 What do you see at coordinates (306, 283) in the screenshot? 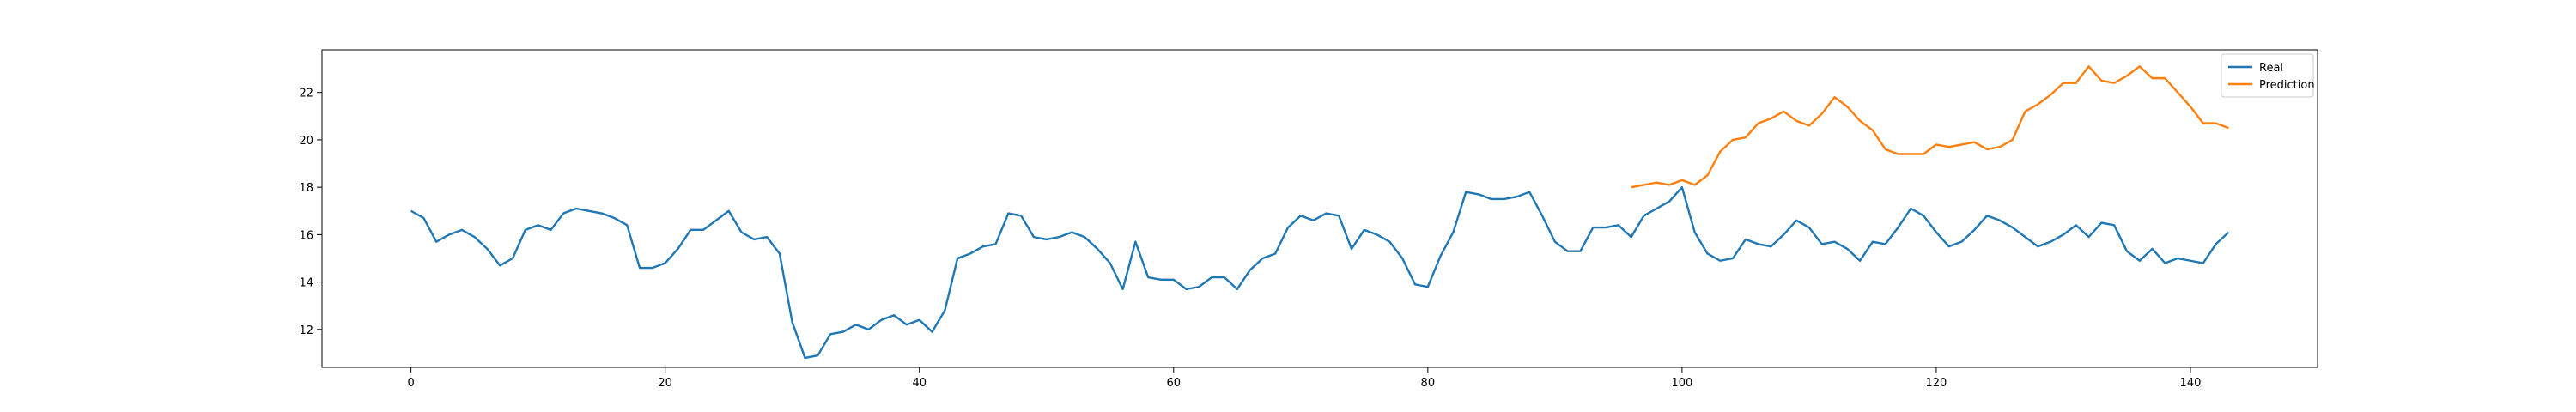
I see `y-tick-label: 14` at bounding box center [306, 283].